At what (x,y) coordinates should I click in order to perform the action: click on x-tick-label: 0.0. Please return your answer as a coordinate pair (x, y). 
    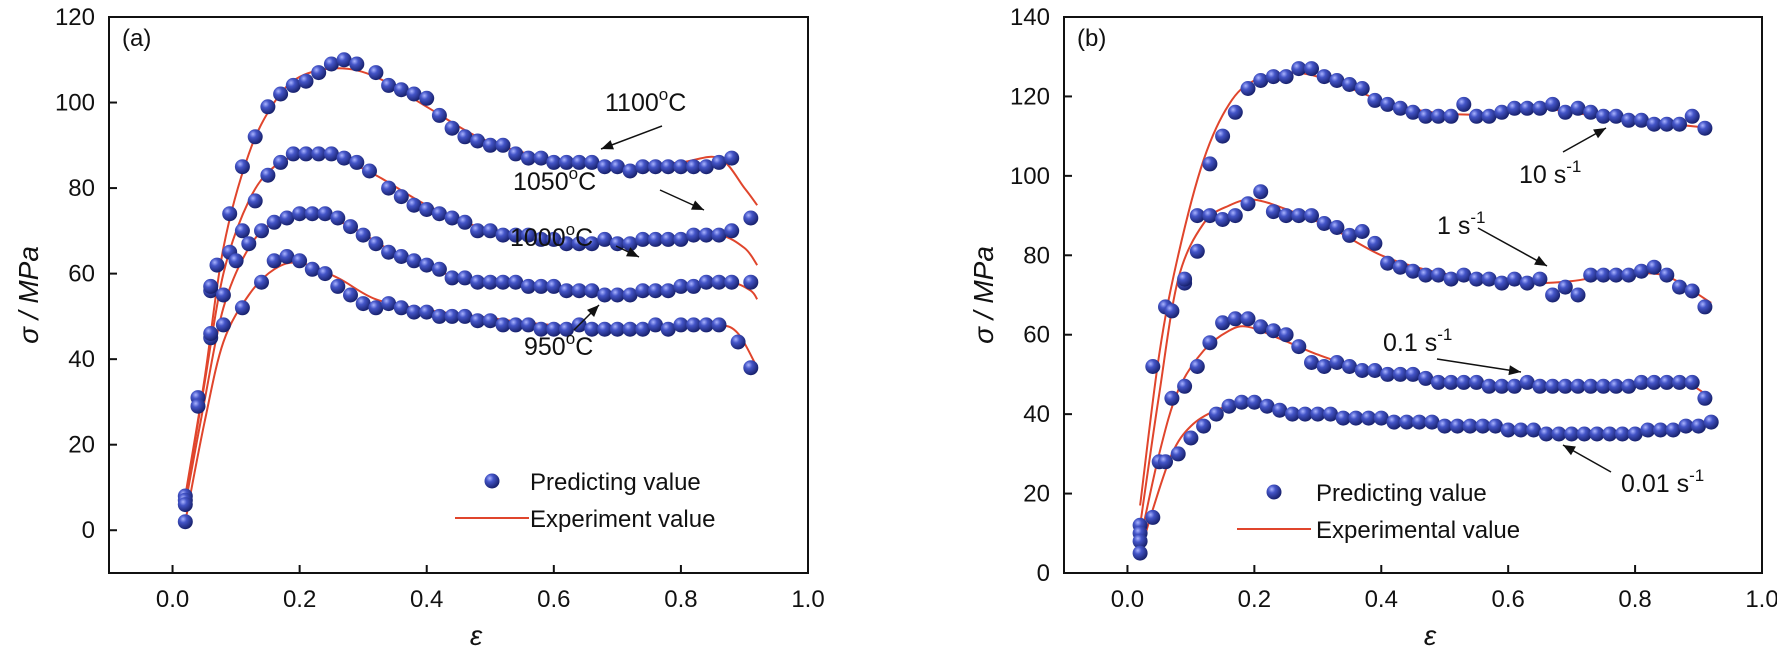
    Looking at the image, I should click on (1127, 599).